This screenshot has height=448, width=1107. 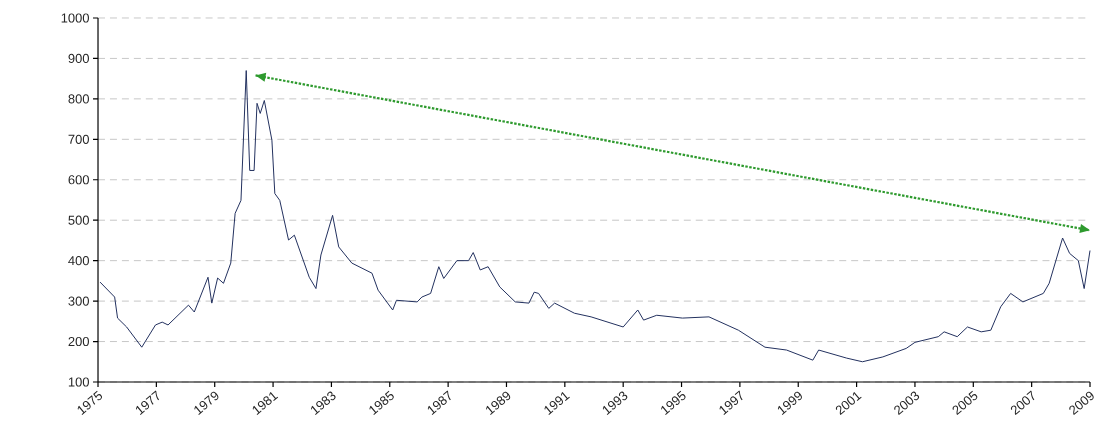 I want to click on y-tick-label: 900, so click(x=78, y=58).